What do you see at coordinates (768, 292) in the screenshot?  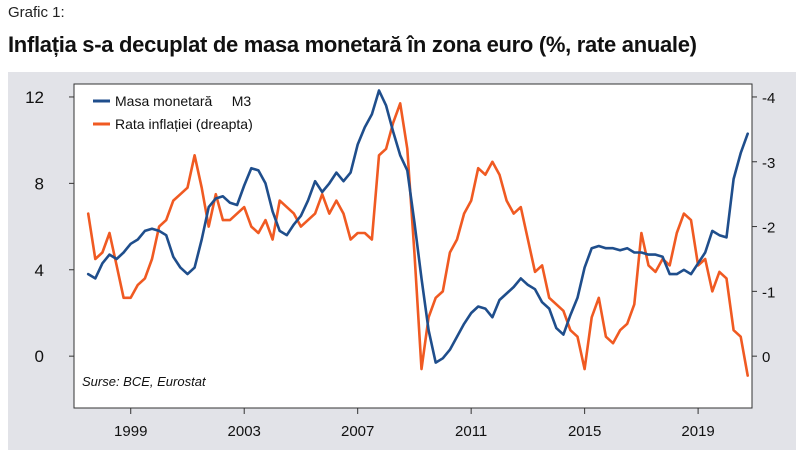 I see `y-right-tick-label: -1` at bounding box center [768, 292].